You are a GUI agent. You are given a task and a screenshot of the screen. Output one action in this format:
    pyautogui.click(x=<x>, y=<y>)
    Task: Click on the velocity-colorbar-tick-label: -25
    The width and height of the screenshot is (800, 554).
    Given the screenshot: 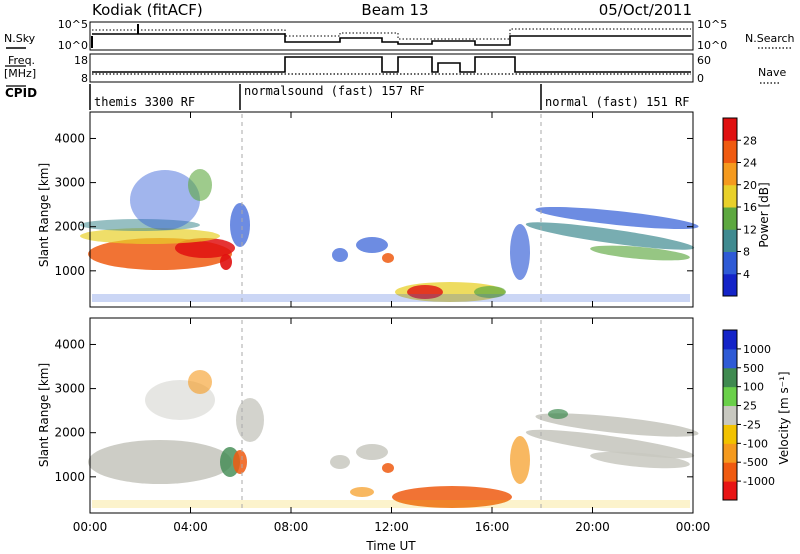 What is the action you would take?
    pyautogui.click(x=752, y=424)
    